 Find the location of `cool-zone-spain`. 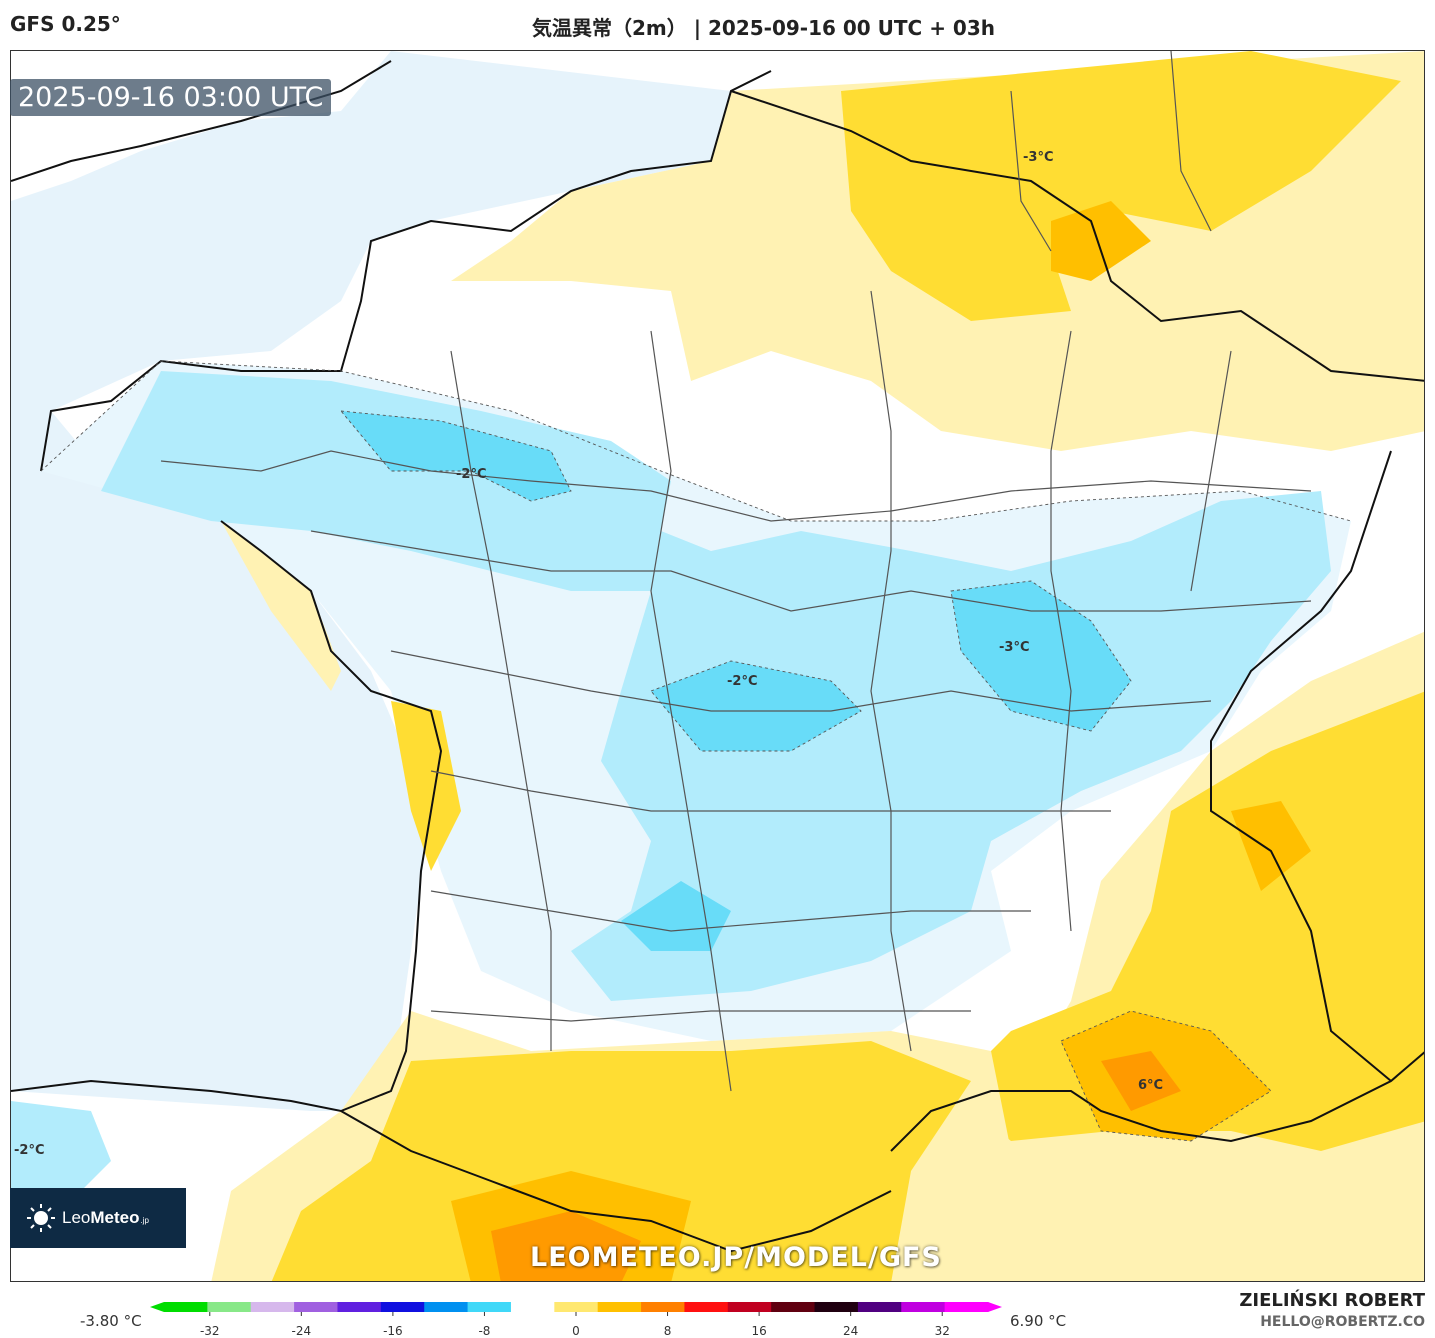

cool-zone-spain is located at coordinates (61, 1151).